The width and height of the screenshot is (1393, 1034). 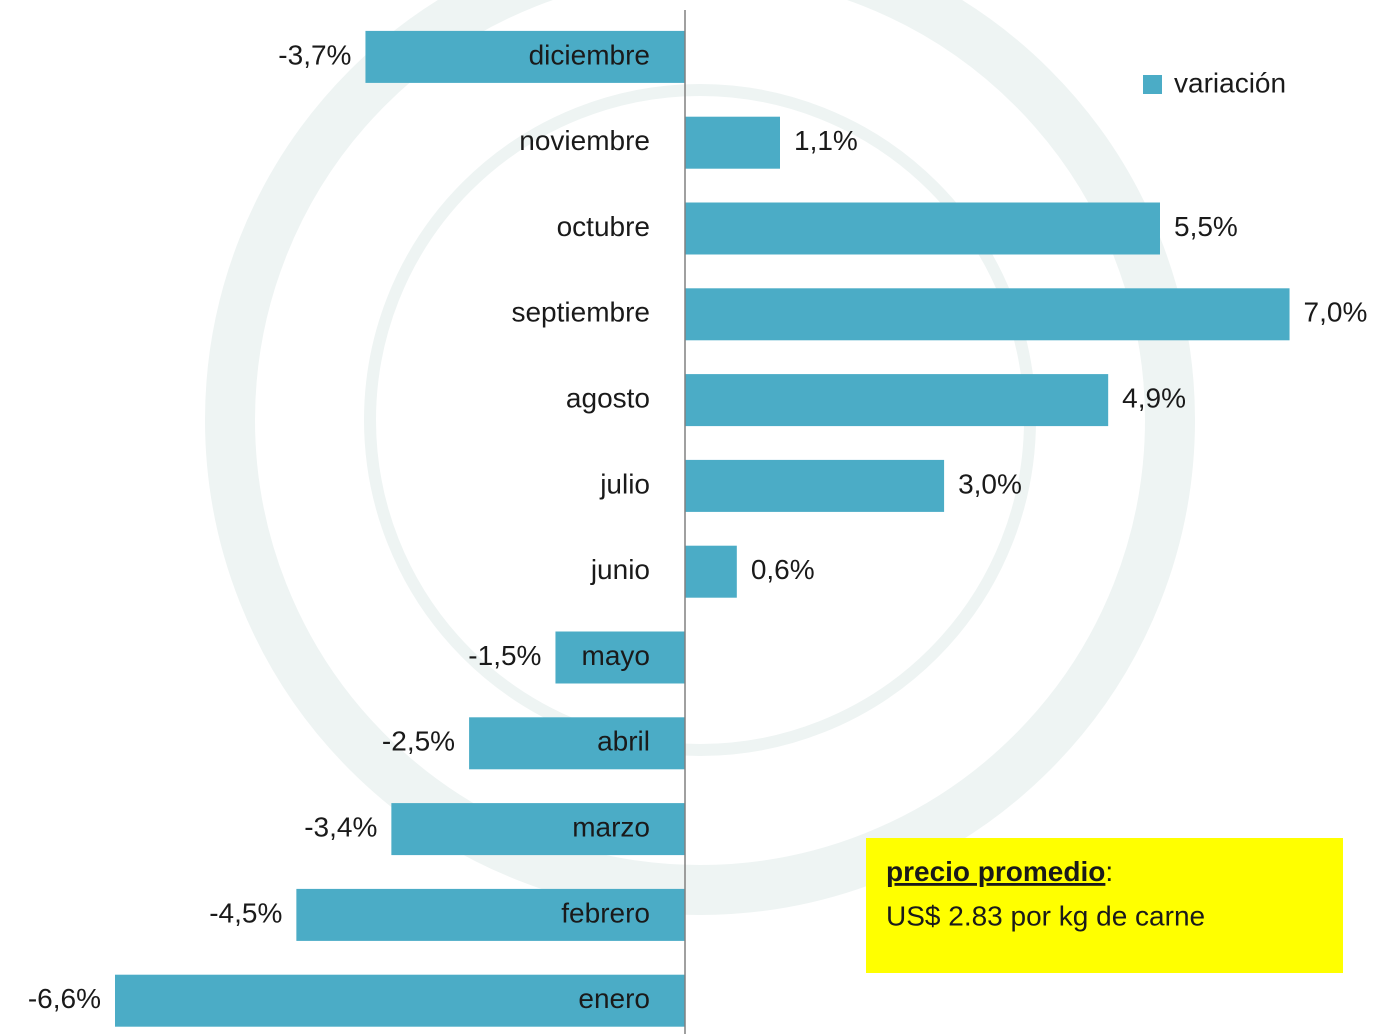 What do you see at coordinates (314, 54) in the screenshot?
I see `data-label: -3,7%` at bounding box center [314, 54].